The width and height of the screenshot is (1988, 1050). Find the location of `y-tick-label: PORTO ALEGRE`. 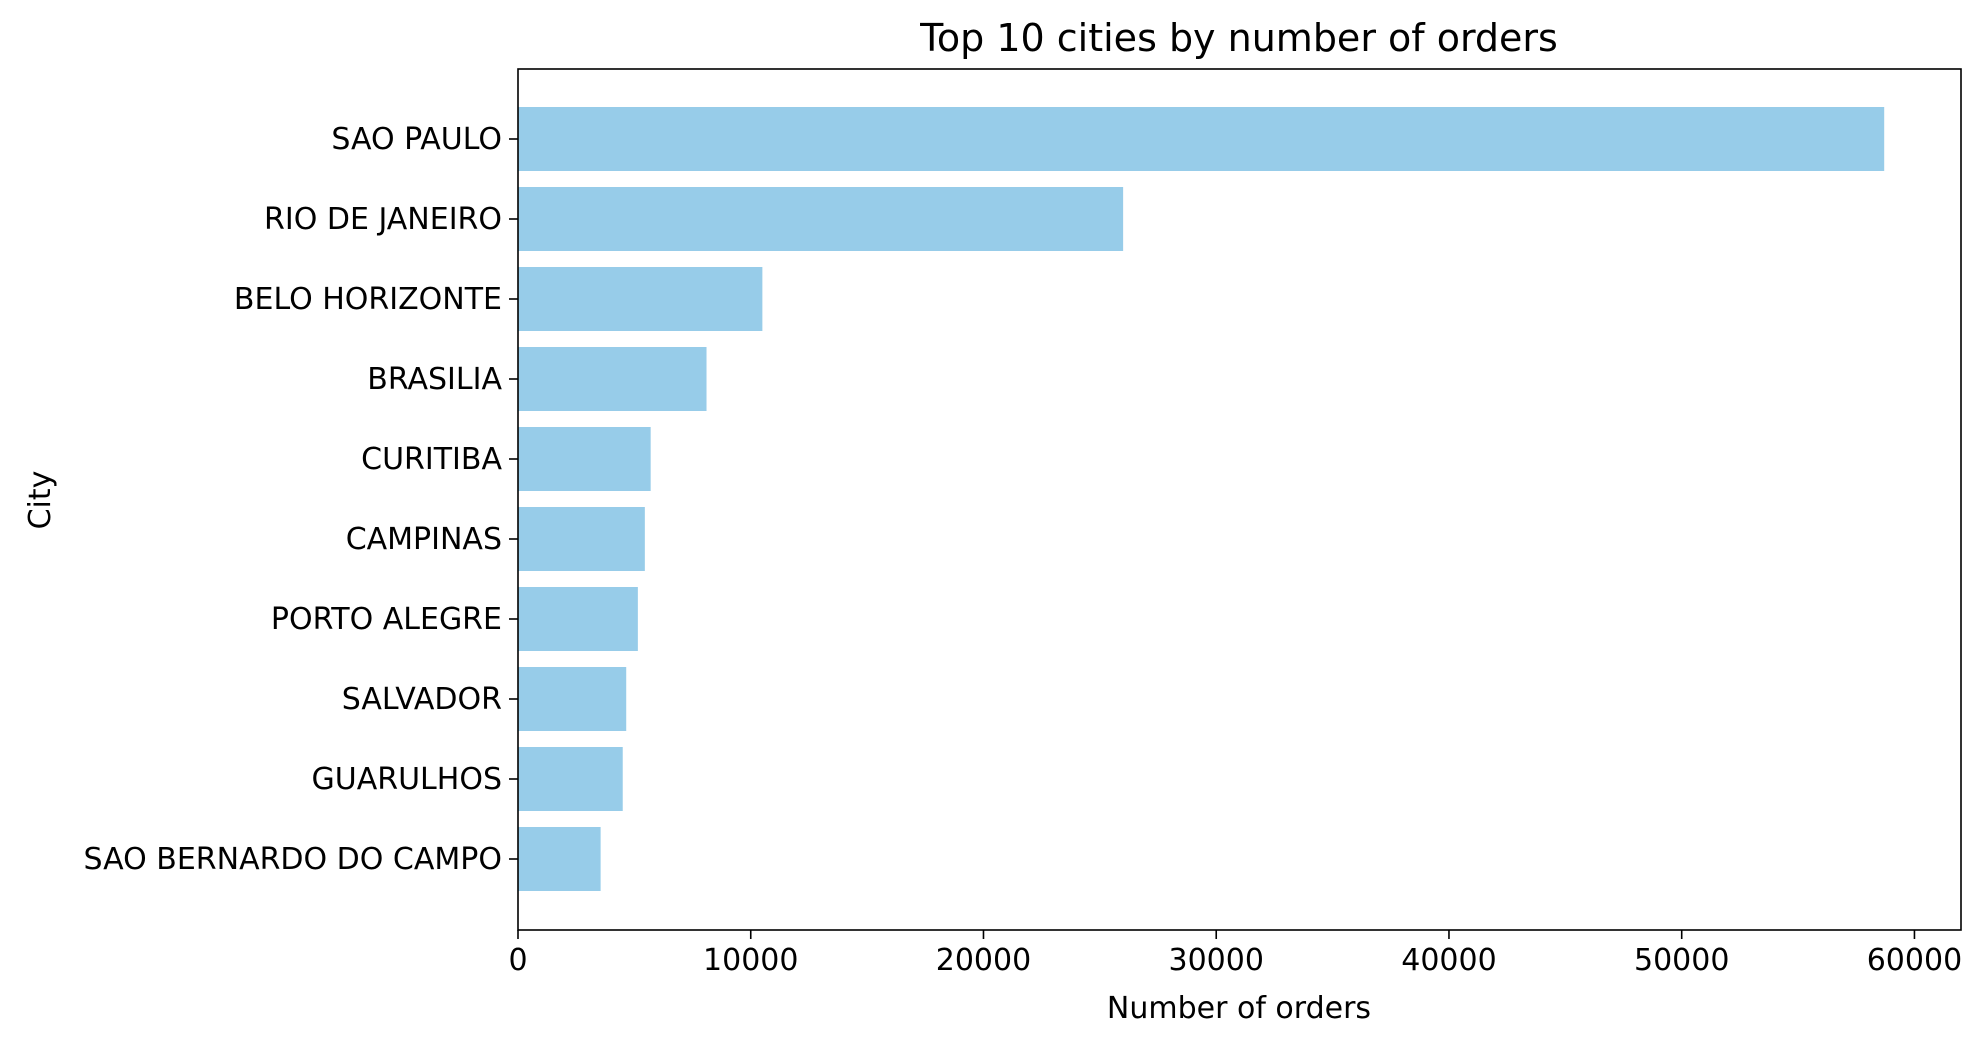

y-tick-label: PORTO ALEGRE is located at coordinates (386, 619).